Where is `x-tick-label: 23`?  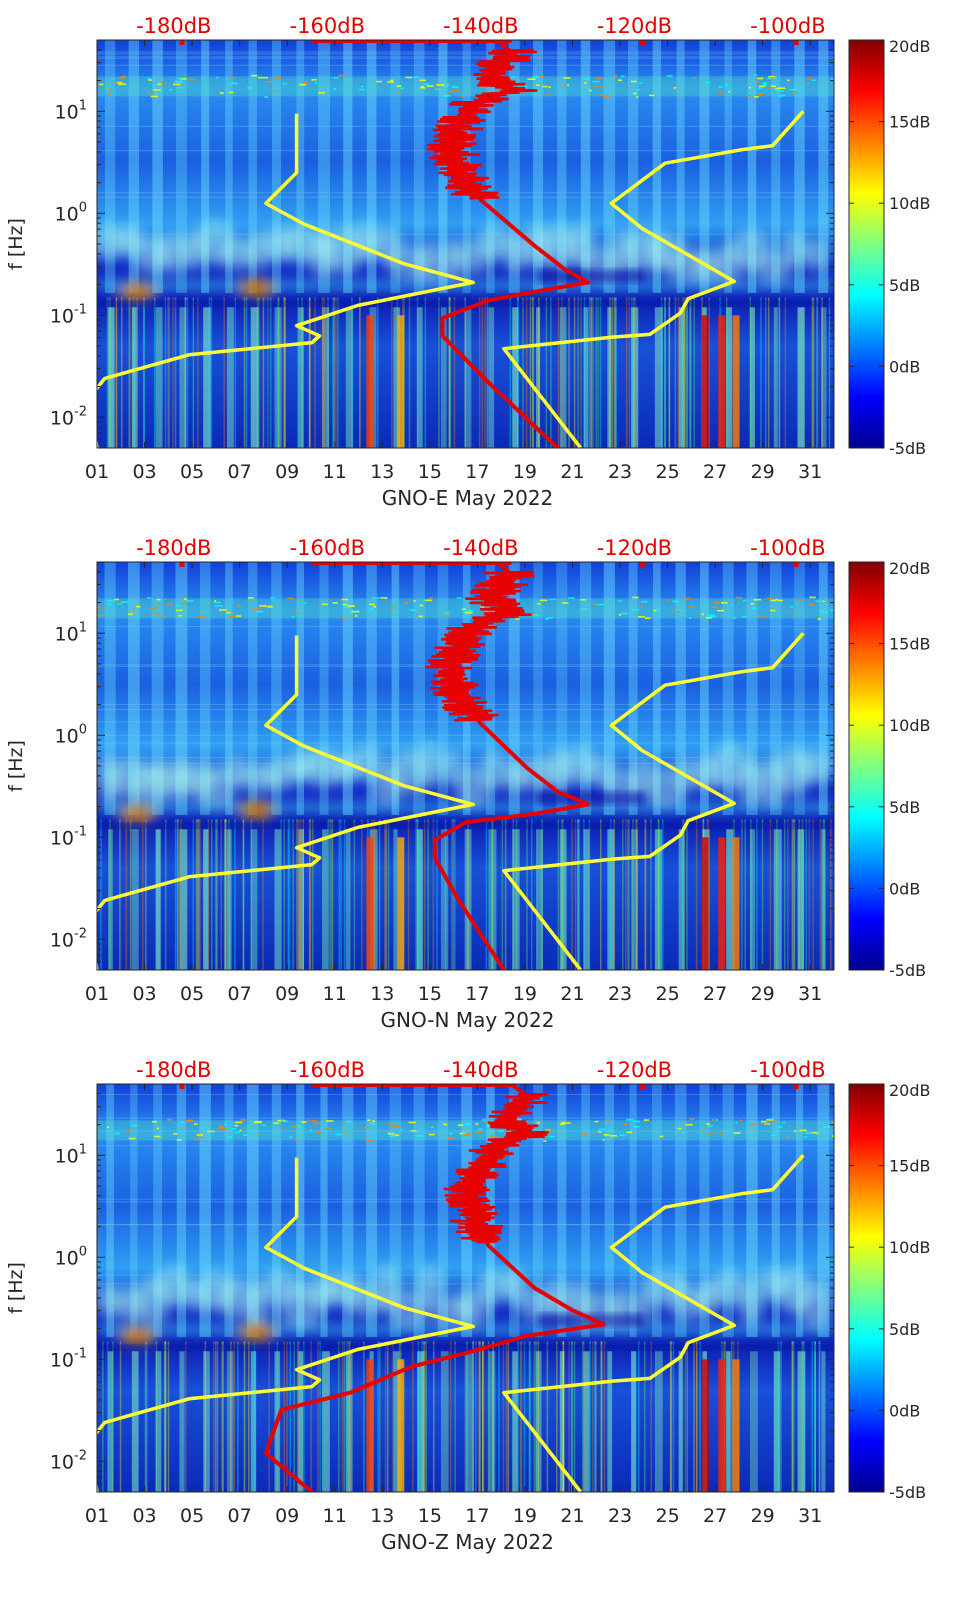 x-tick-label: 23 is located at coordinates (620, 994).